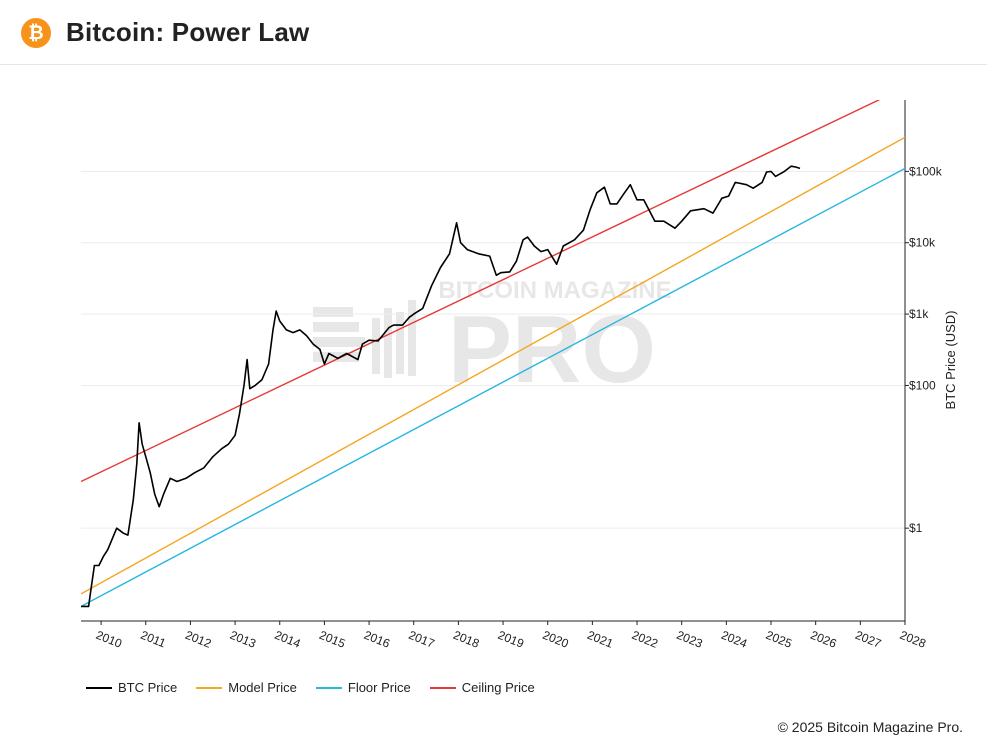 This screenshot has height=741, width=987. I want to click on x-tick-label: 2010, so click(109, 639).